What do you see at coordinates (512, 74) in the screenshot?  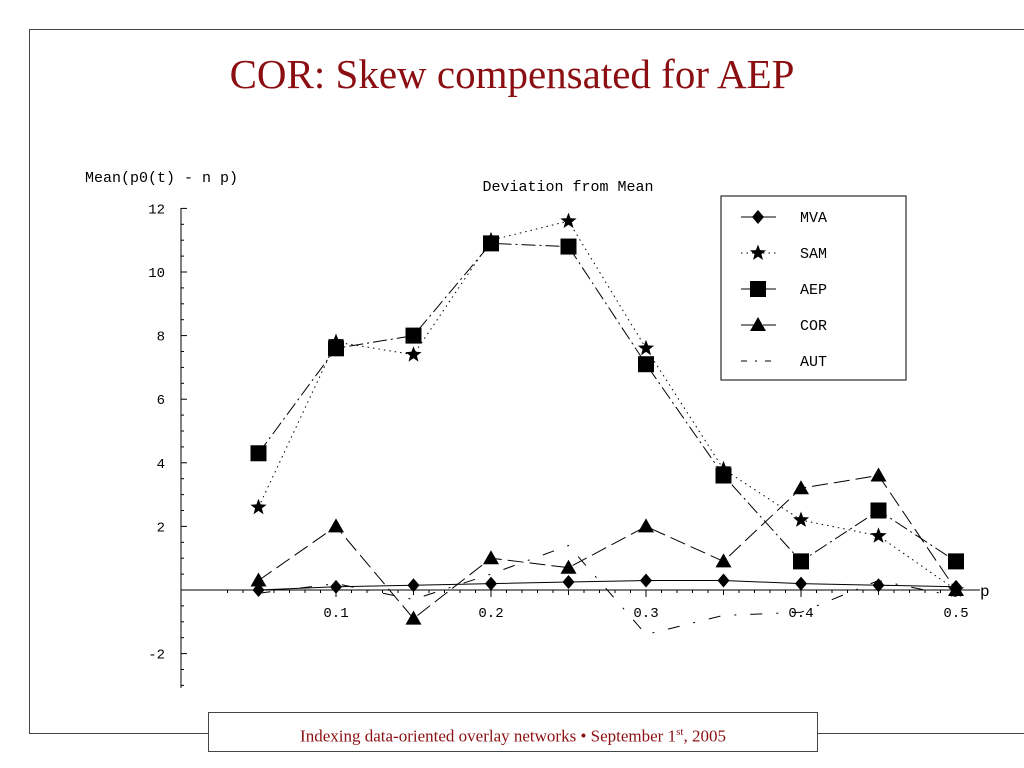 I see `slide-title: COR: Skew compensated for AEP` at bounding box center [512, 74].